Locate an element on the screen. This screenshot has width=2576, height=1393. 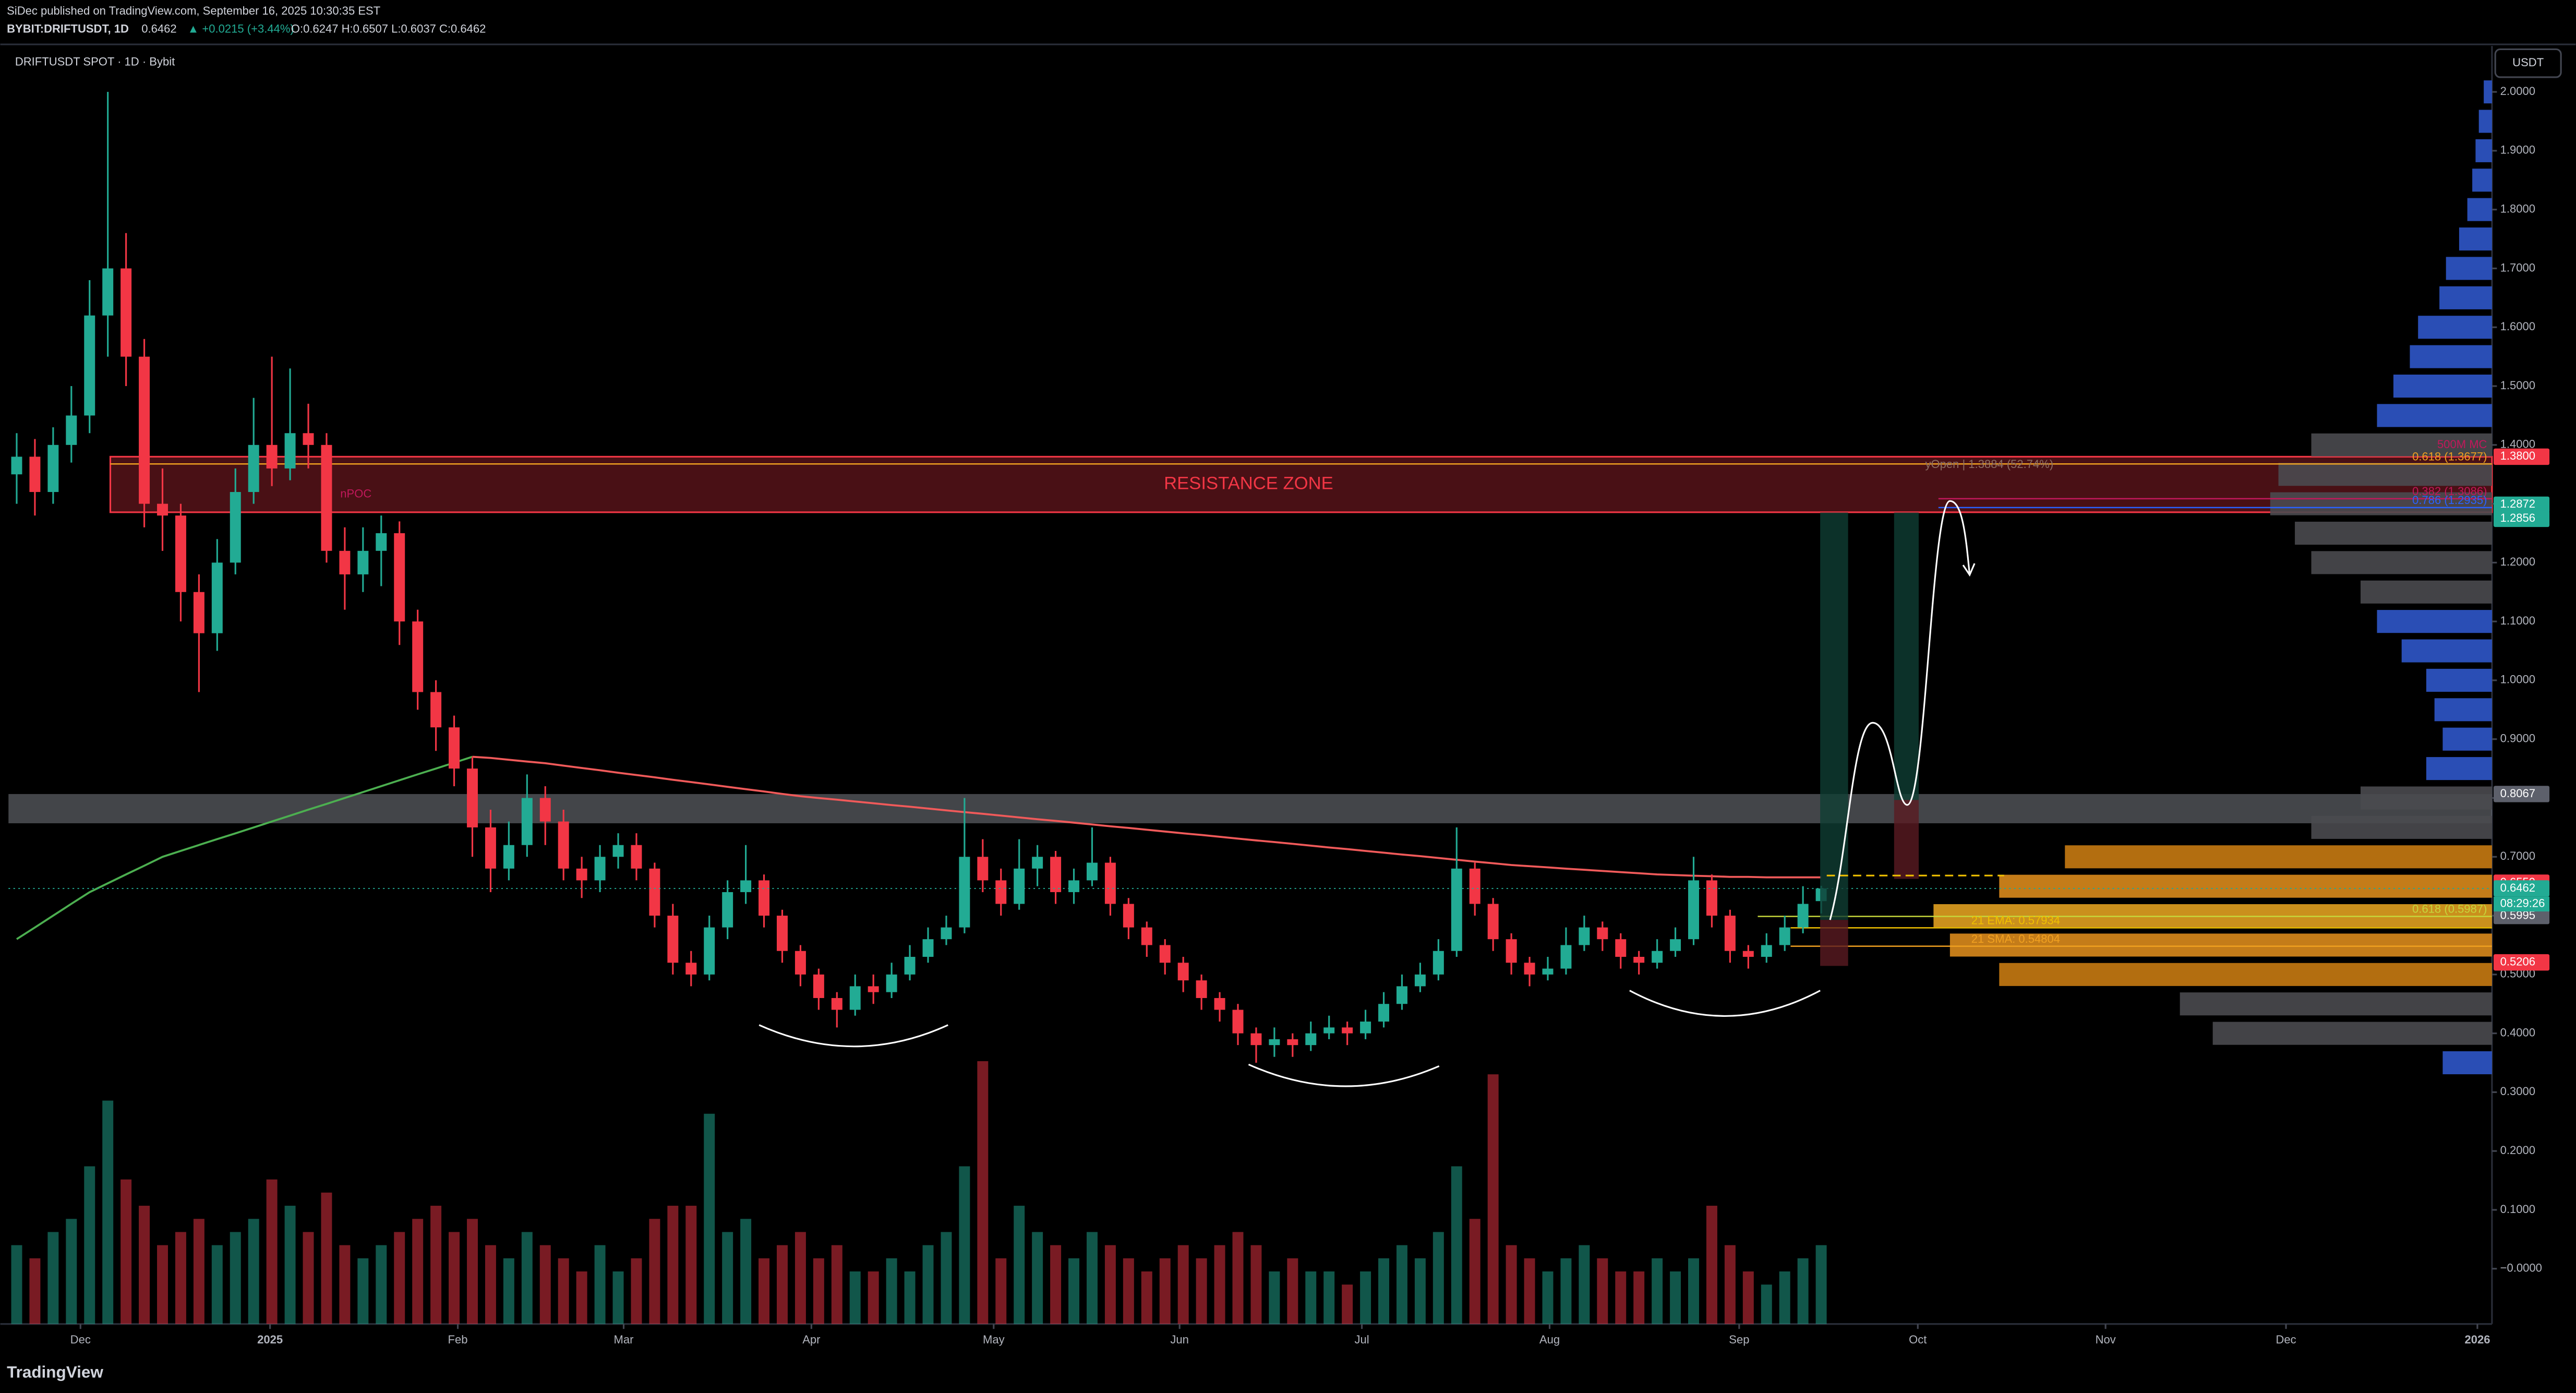
projection-path is located at coordinates (1902, 710).